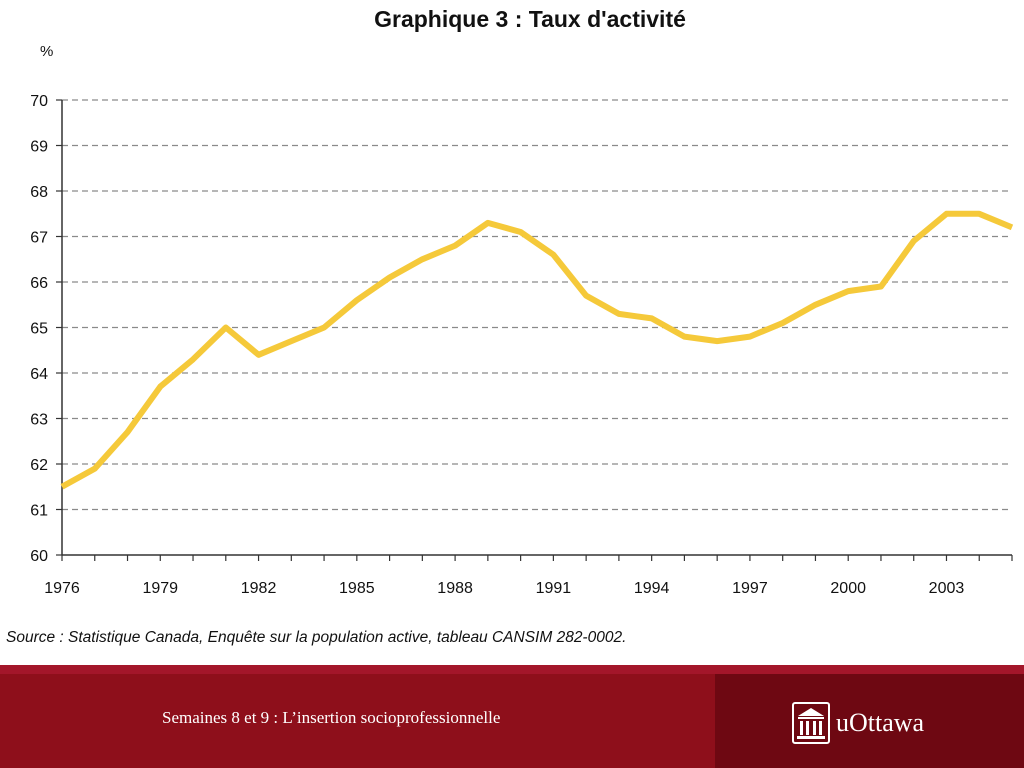 Image resolution: width=1024 pixels, height=768 pixels. Describe the element at coordinates (39, 329) in the screenshot. I see `y-tick-label: 65` at that location.